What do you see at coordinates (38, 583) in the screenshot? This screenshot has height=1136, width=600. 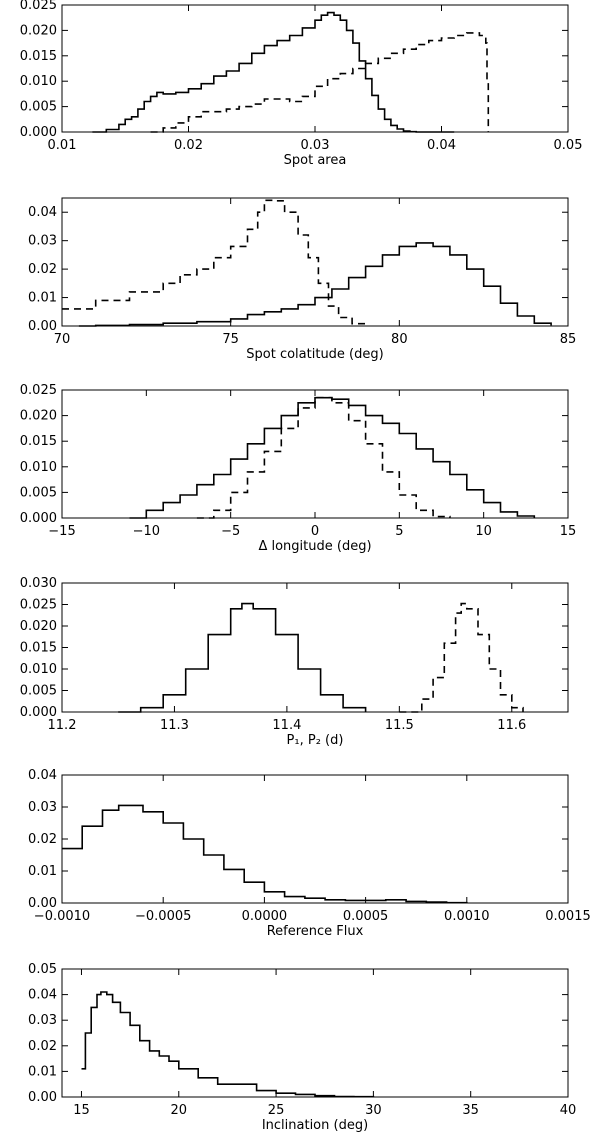 I see `y-tick-label: 0.030` at bounding box center [38, 583].